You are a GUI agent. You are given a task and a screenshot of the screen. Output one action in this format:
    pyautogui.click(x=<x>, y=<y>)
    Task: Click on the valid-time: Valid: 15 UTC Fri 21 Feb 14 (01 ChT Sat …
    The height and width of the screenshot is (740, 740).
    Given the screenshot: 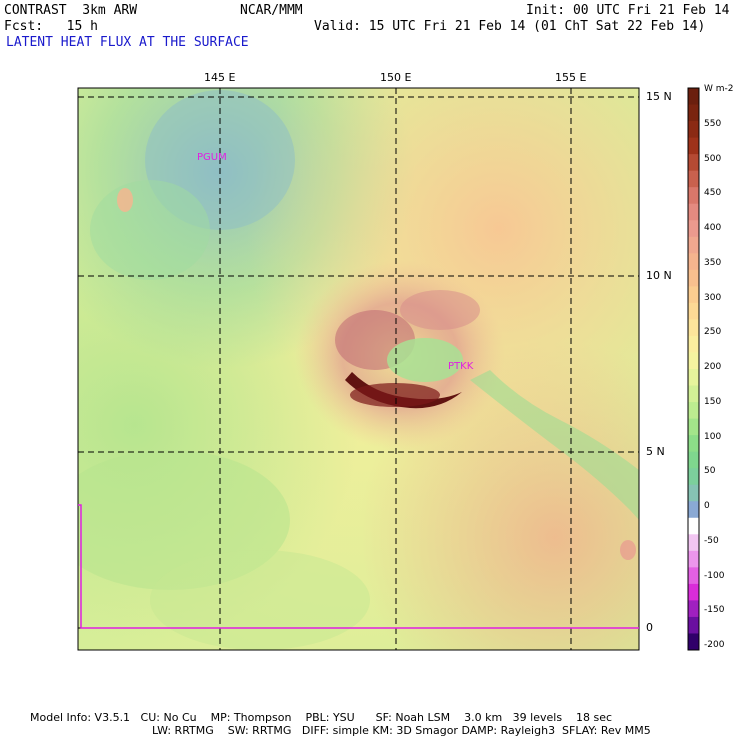 What is the action you would take?
    pyautogui.click(x=510, y=26)
    